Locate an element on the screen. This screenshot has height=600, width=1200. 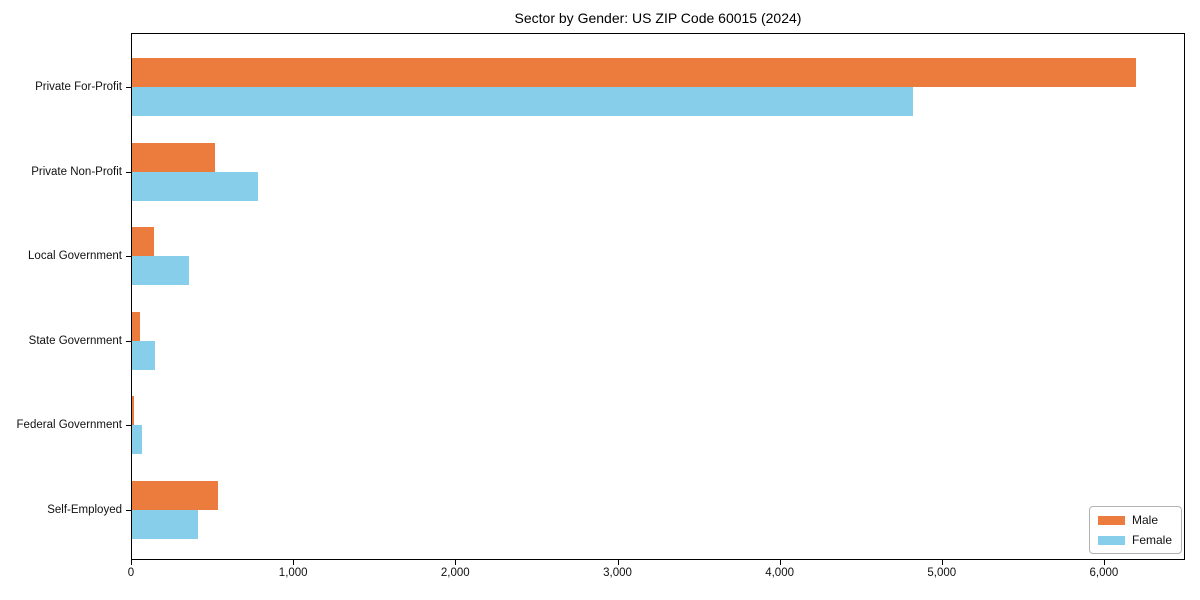
legend-entry-female: Female is located at coordinates (1135, 540).